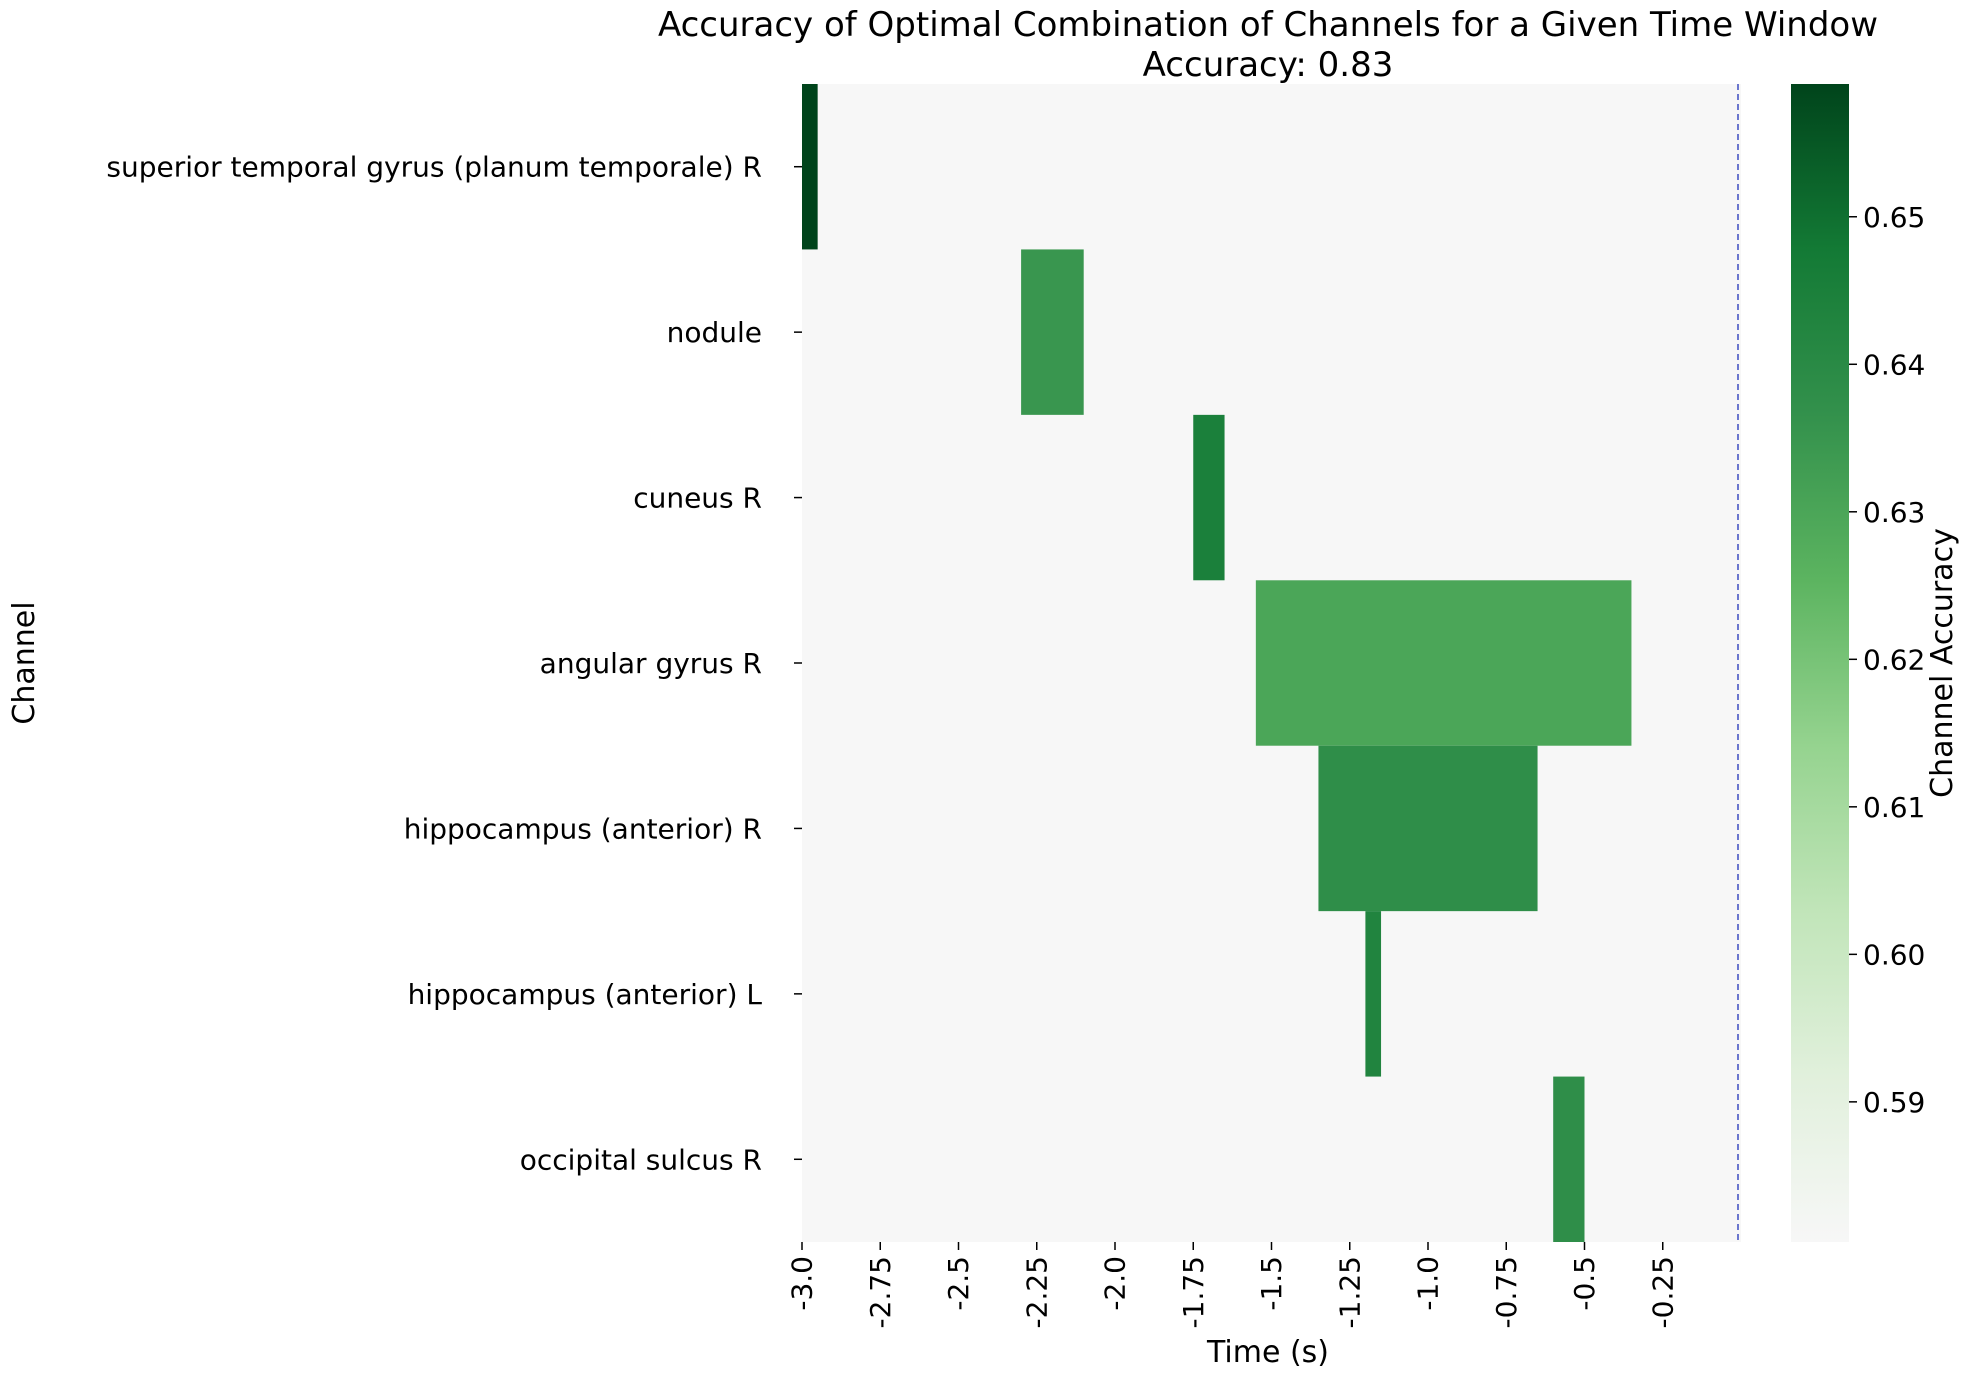  I want to click on y-tick-label: occipital sulcus R, so click(641, 1159).